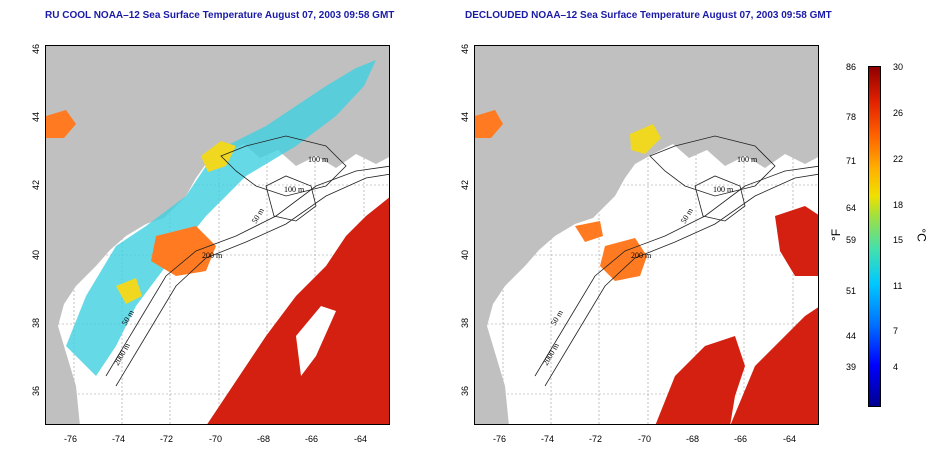  I want to click on right-x-tick: -66, so click(741, 439).